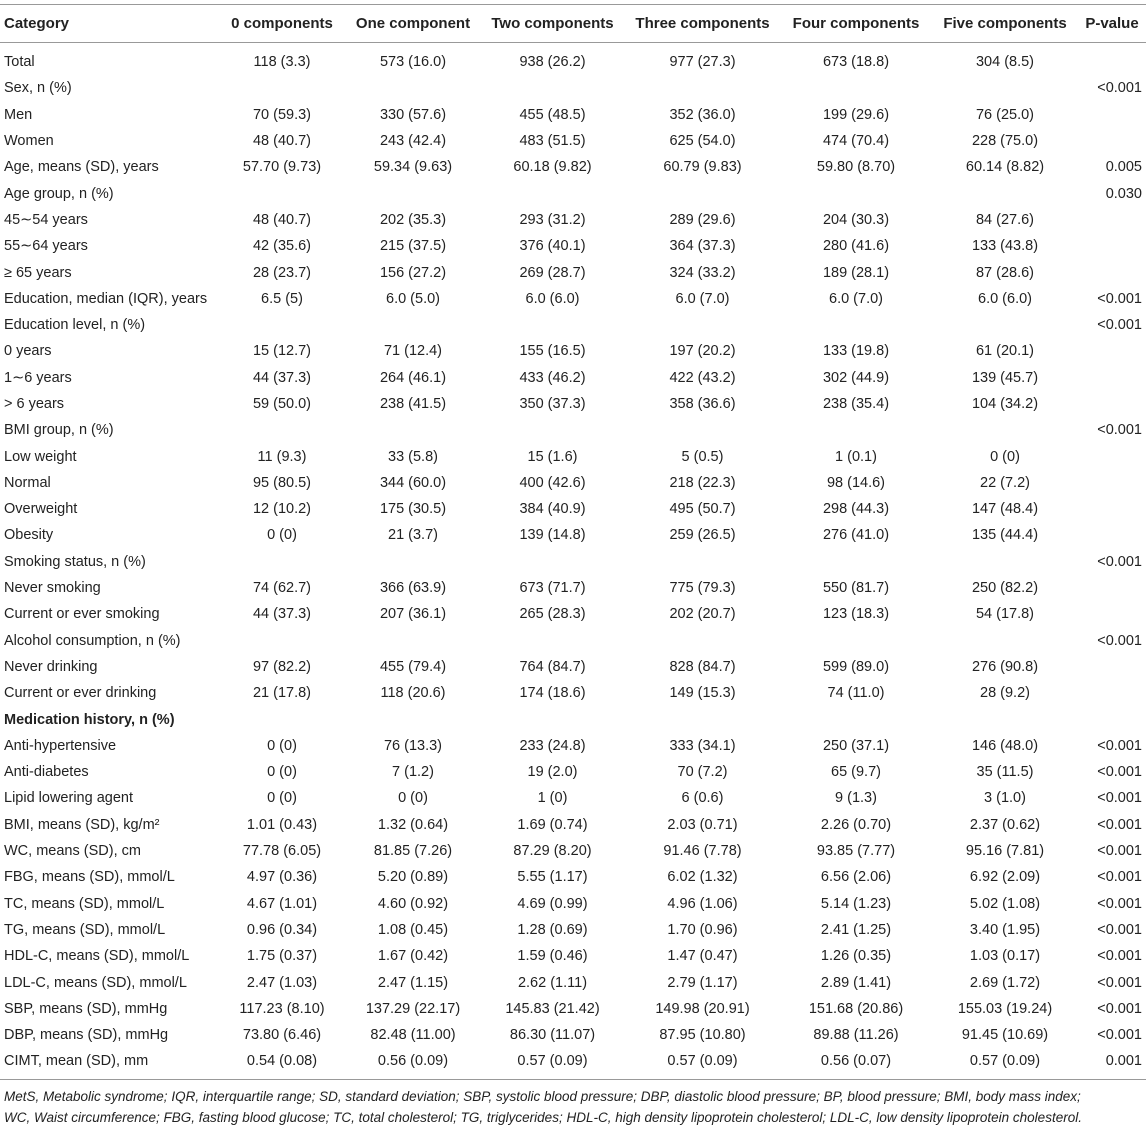 The width and height of the screenshot is (1146, 1146). I want to click on table-cell: 15 (1.6), so click(552, 456).